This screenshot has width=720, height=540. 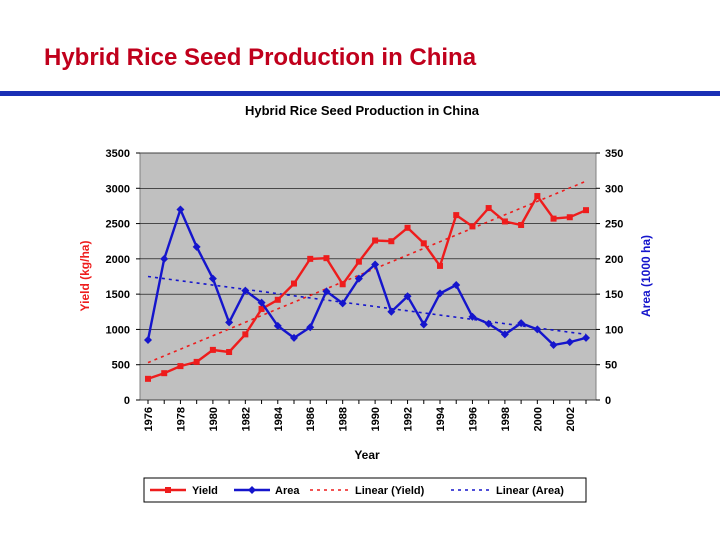 What do you see at coordinates (118, 330) in the screenshot?
I see `y-tick-label-left: 1000` at bounding box center [118, 330].